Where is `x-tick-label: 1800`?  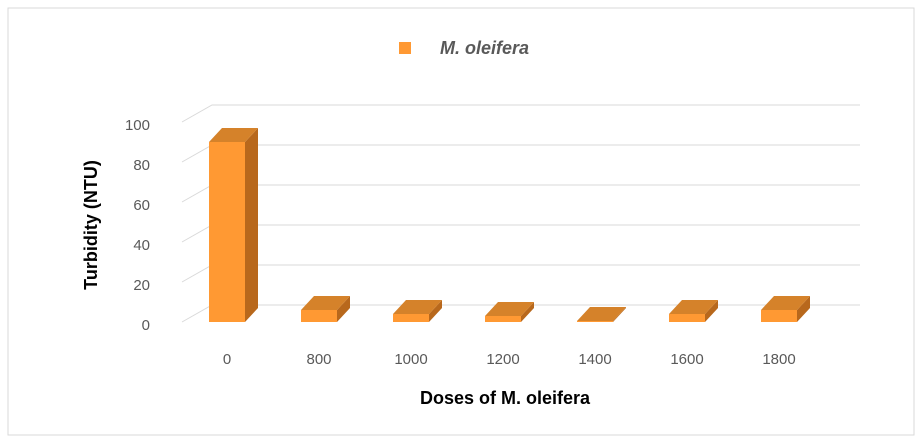
x-tick-label: 1800 is located at coordinates (778, 359).